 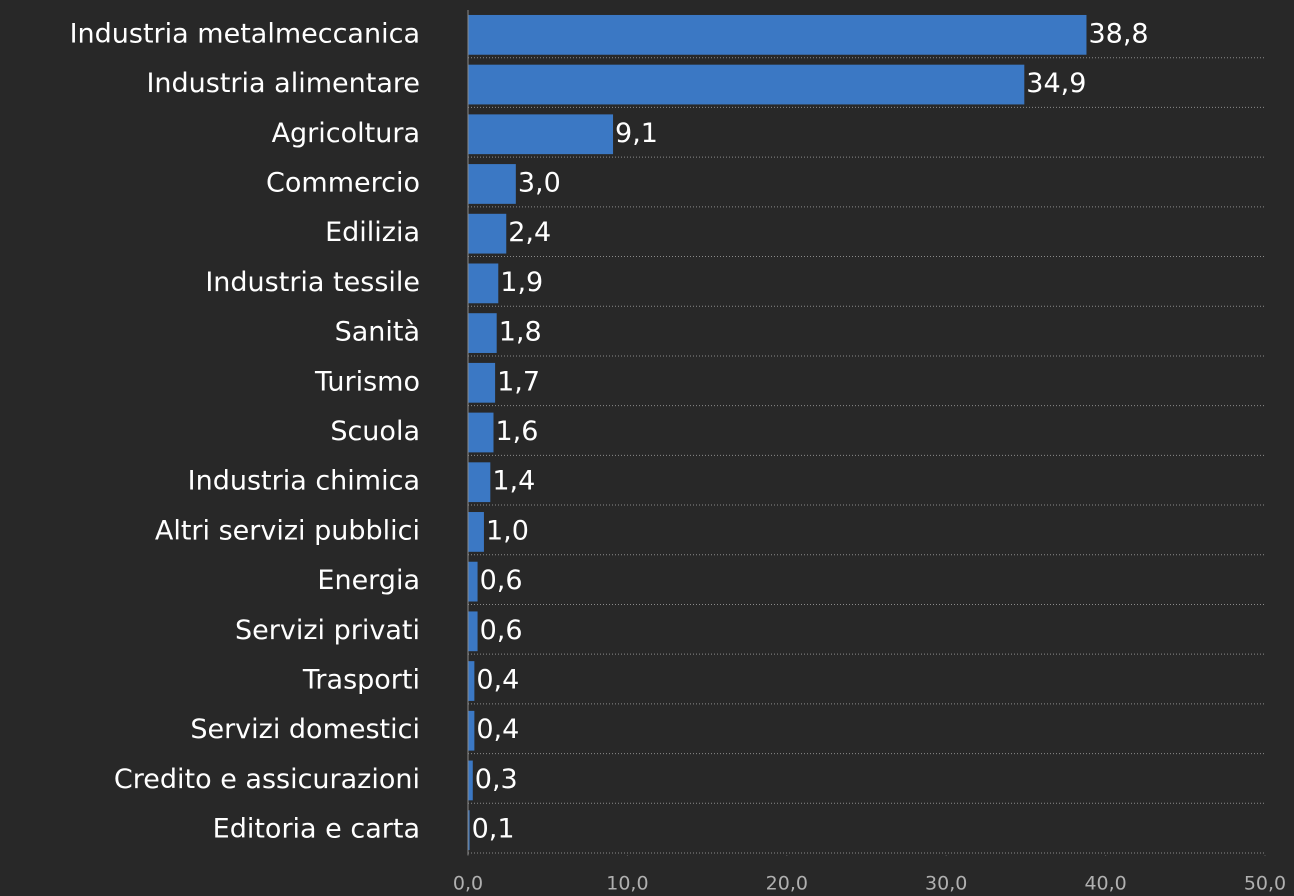 What do you see at coordinates (287, 530) in the screenshot?
I see `category-label: Altri servizi pubblici` at bounding box center [287, 530].